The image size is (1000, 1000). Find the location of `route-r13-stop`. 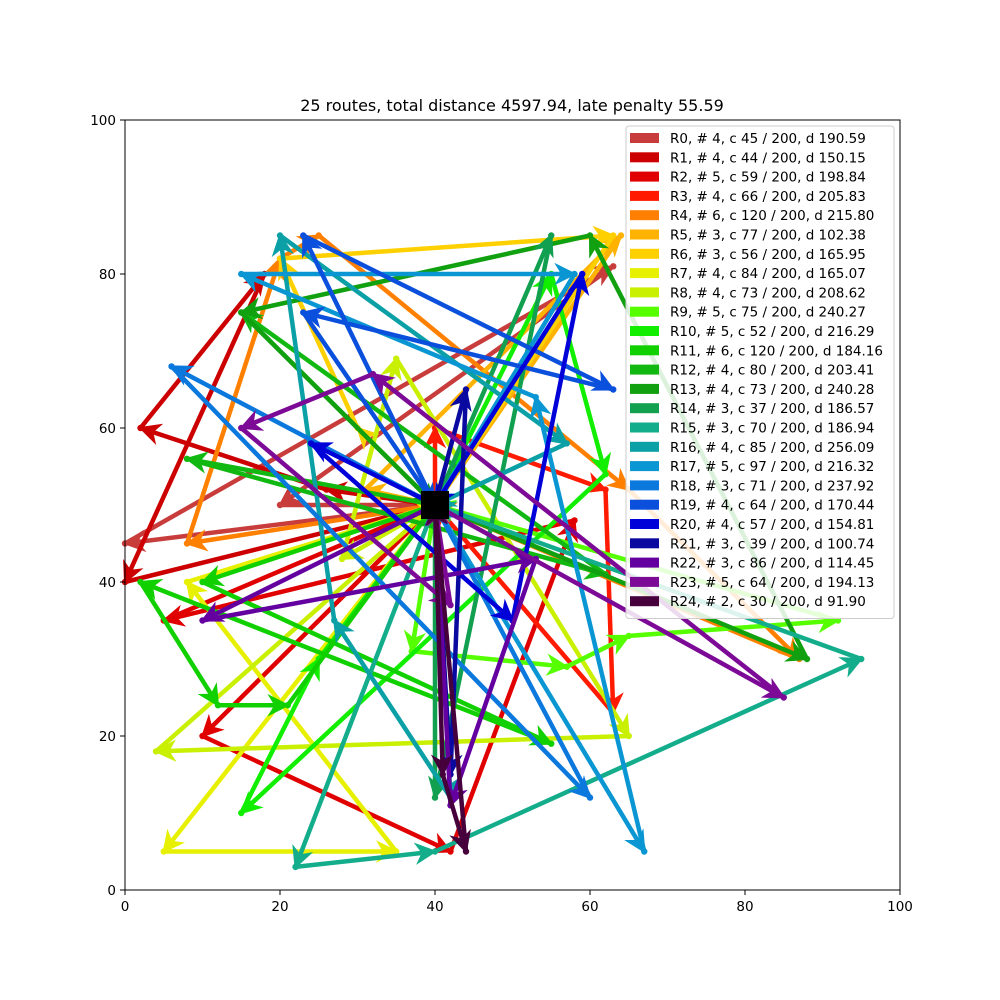

route-r13-stop is located at coordinates (590, 235).